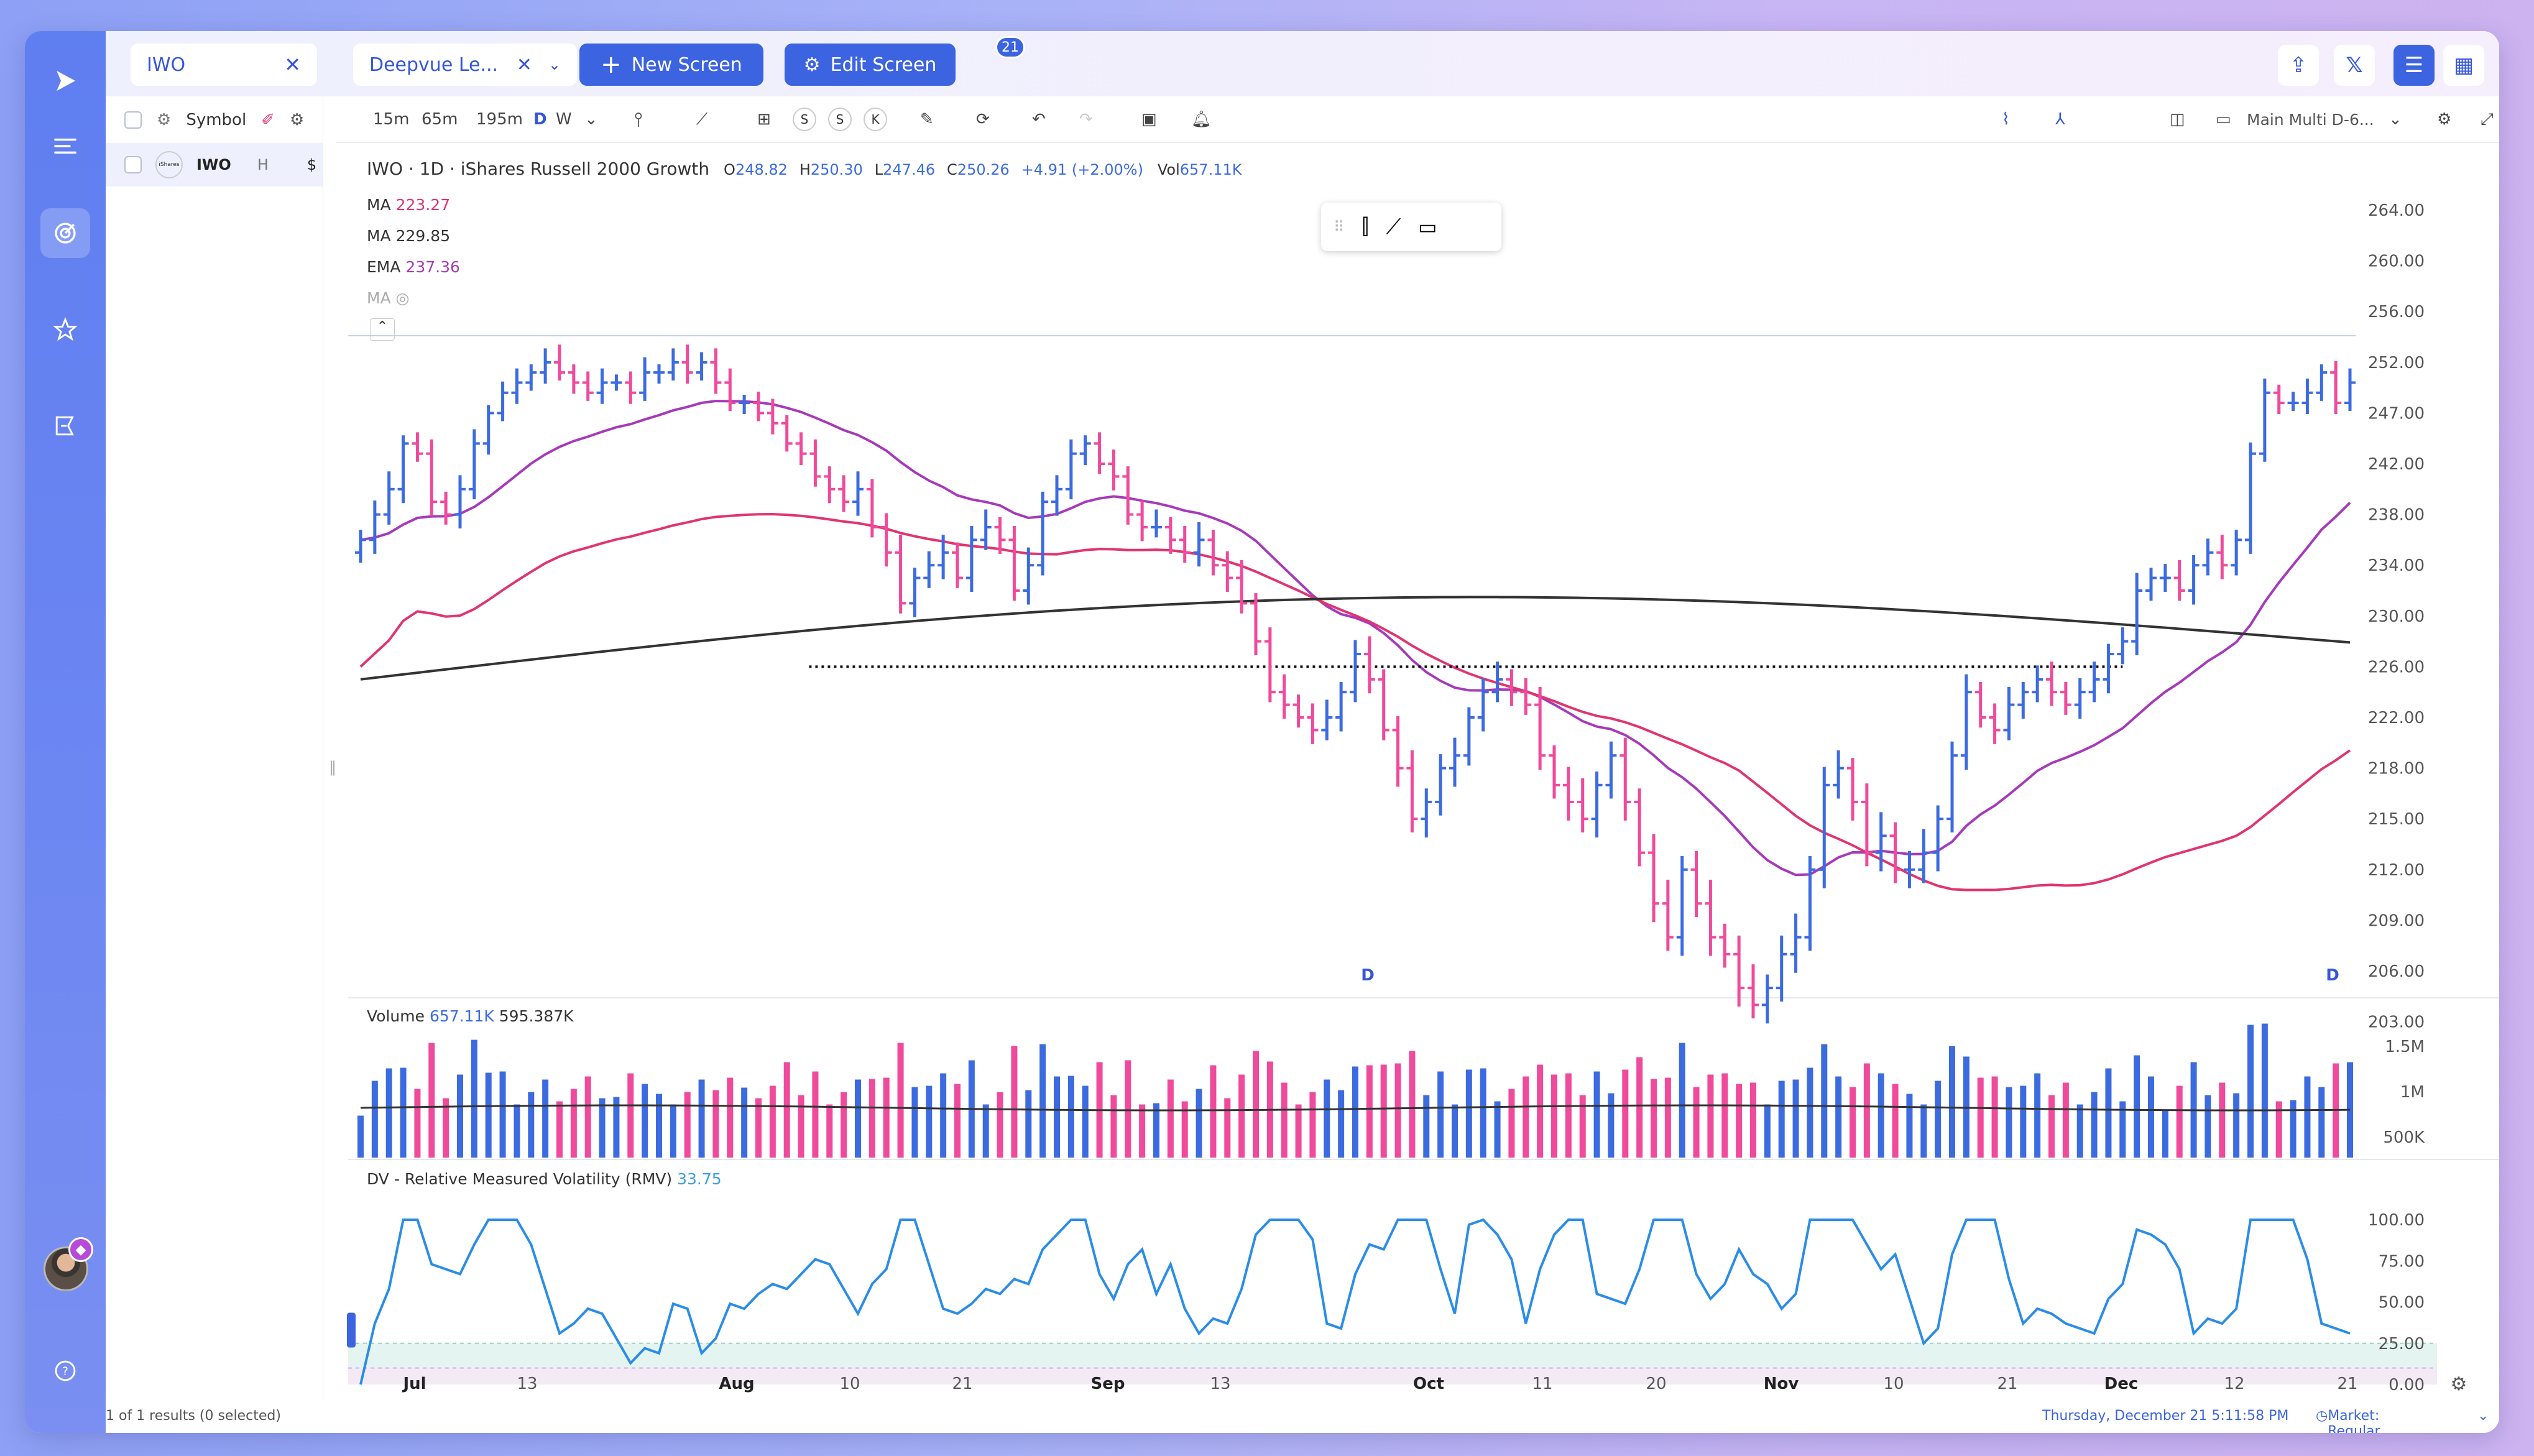  Describe the element at coordinates (2354, 65) in the screenshot. I see `x-social-icon: 𝕏` at that location.